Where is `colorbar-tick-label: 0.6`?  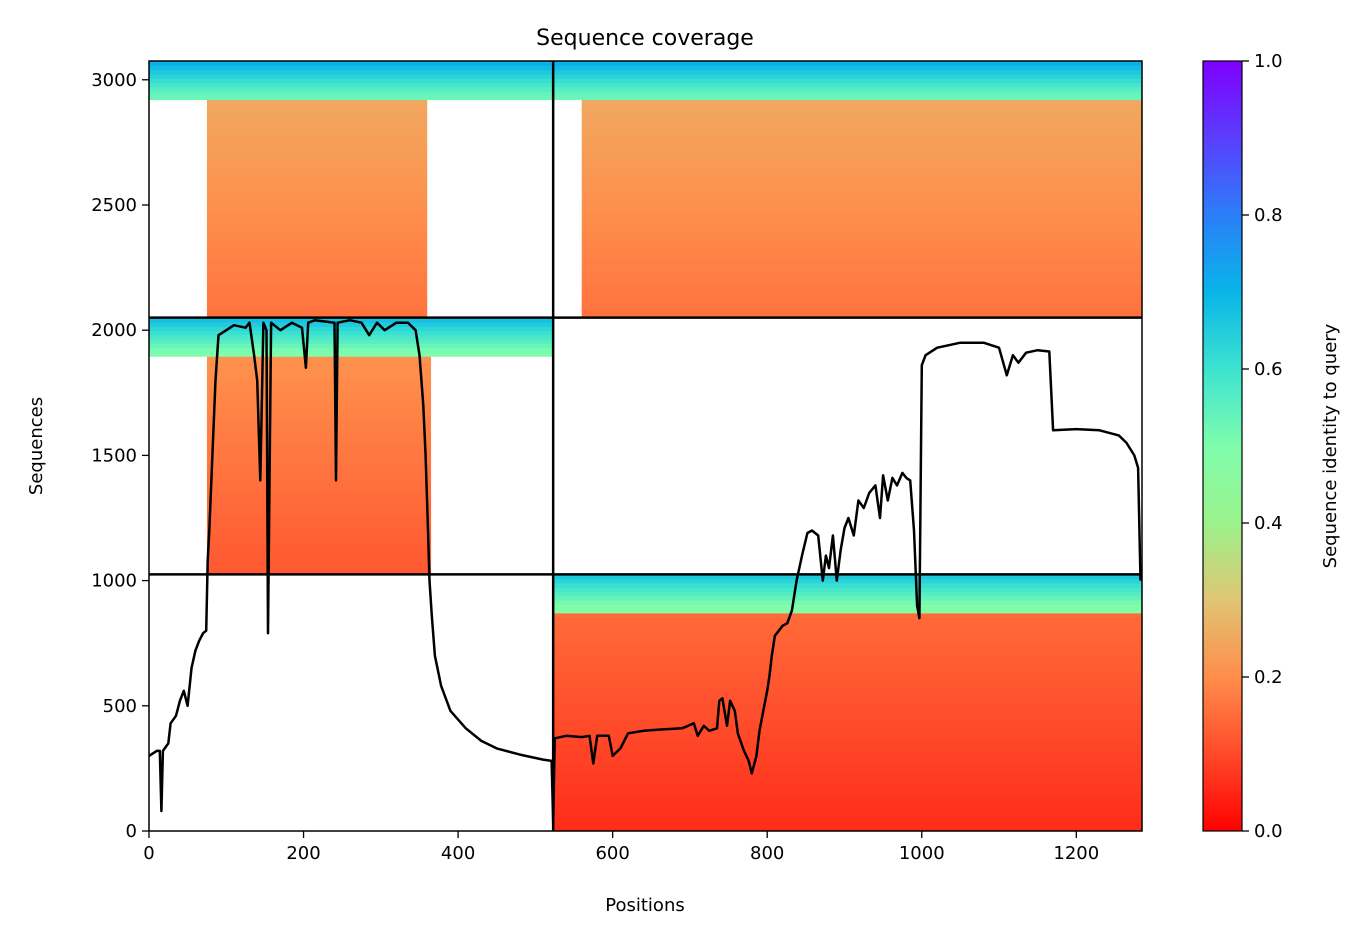
colorbar-tick-label: 0.6 is located at coordinates (1268, 369).